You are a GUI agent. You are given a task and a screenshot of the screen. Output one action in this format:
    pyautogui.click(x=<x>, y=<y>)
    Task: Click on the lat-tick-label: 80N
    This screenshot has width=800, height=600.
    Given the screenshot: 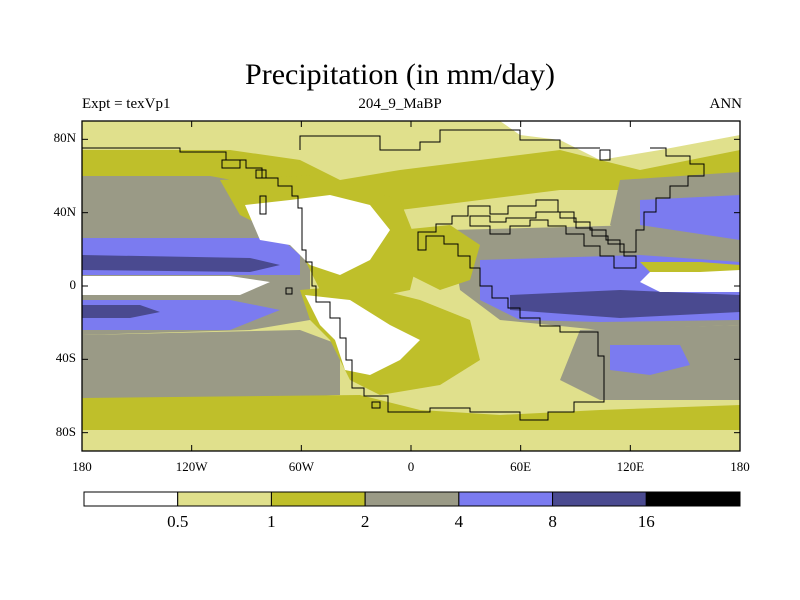 What is the action you would take?
    pyautogui.click(x=64, y=138)
    